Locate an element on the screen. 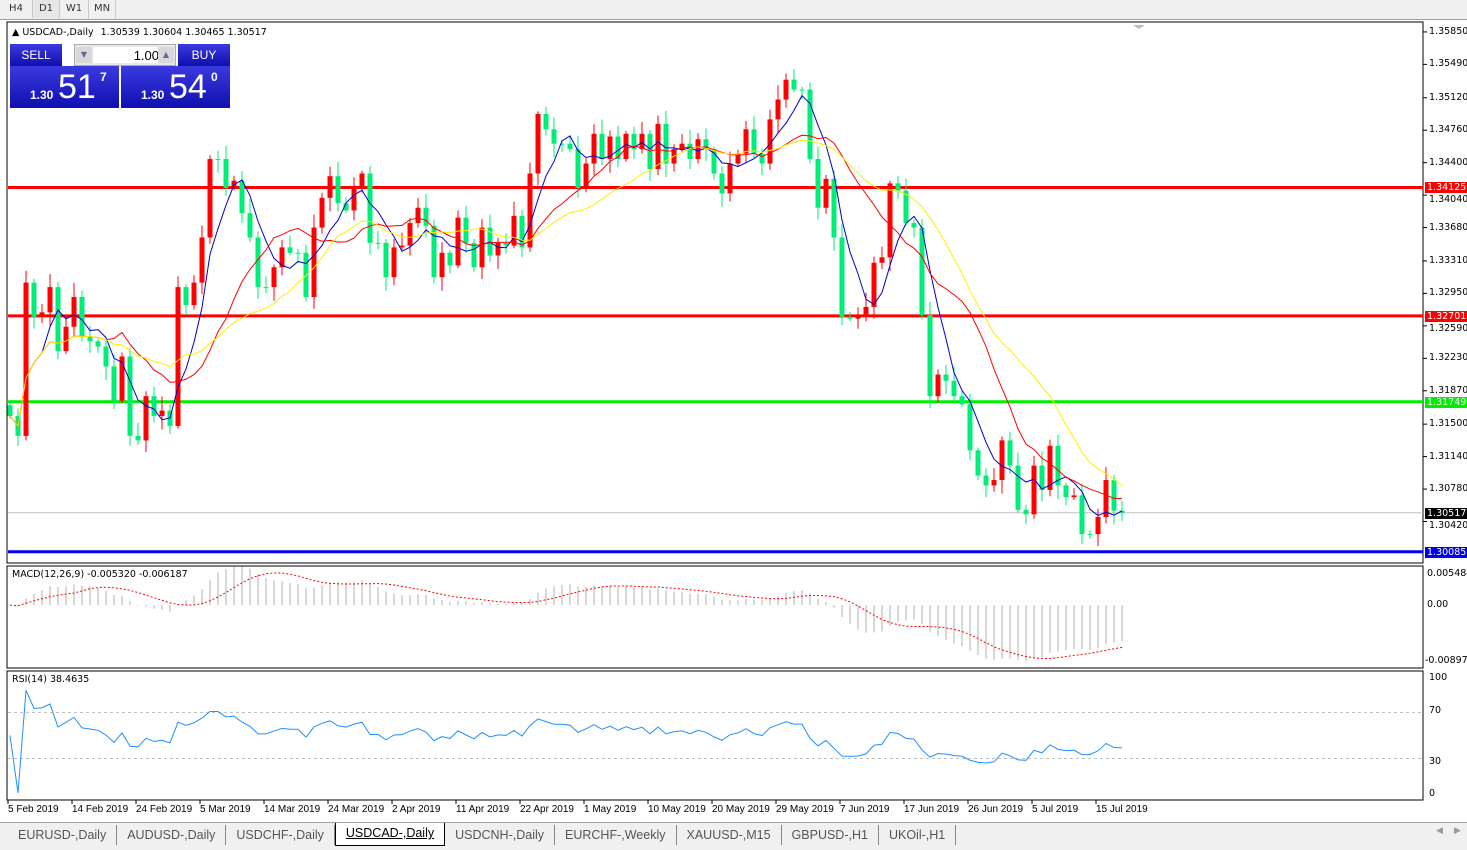  bid-prefix: 1.30 is located at coordinates (42, 95).